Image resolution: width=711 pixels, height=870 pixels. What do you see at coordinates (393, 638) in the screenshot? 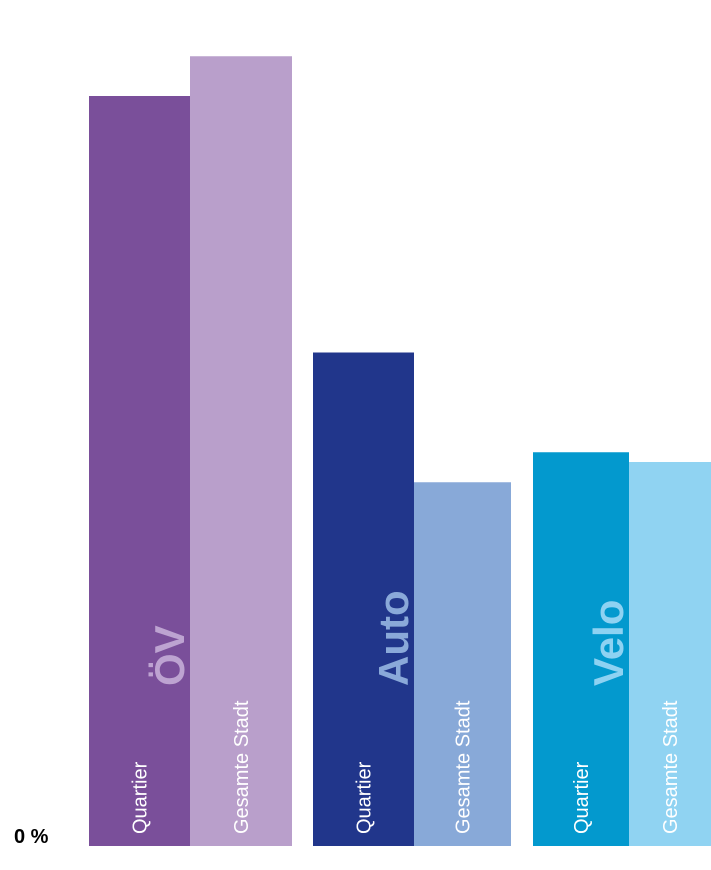
I see `group-label-auto: Auto` at bounding box center [393, 638].